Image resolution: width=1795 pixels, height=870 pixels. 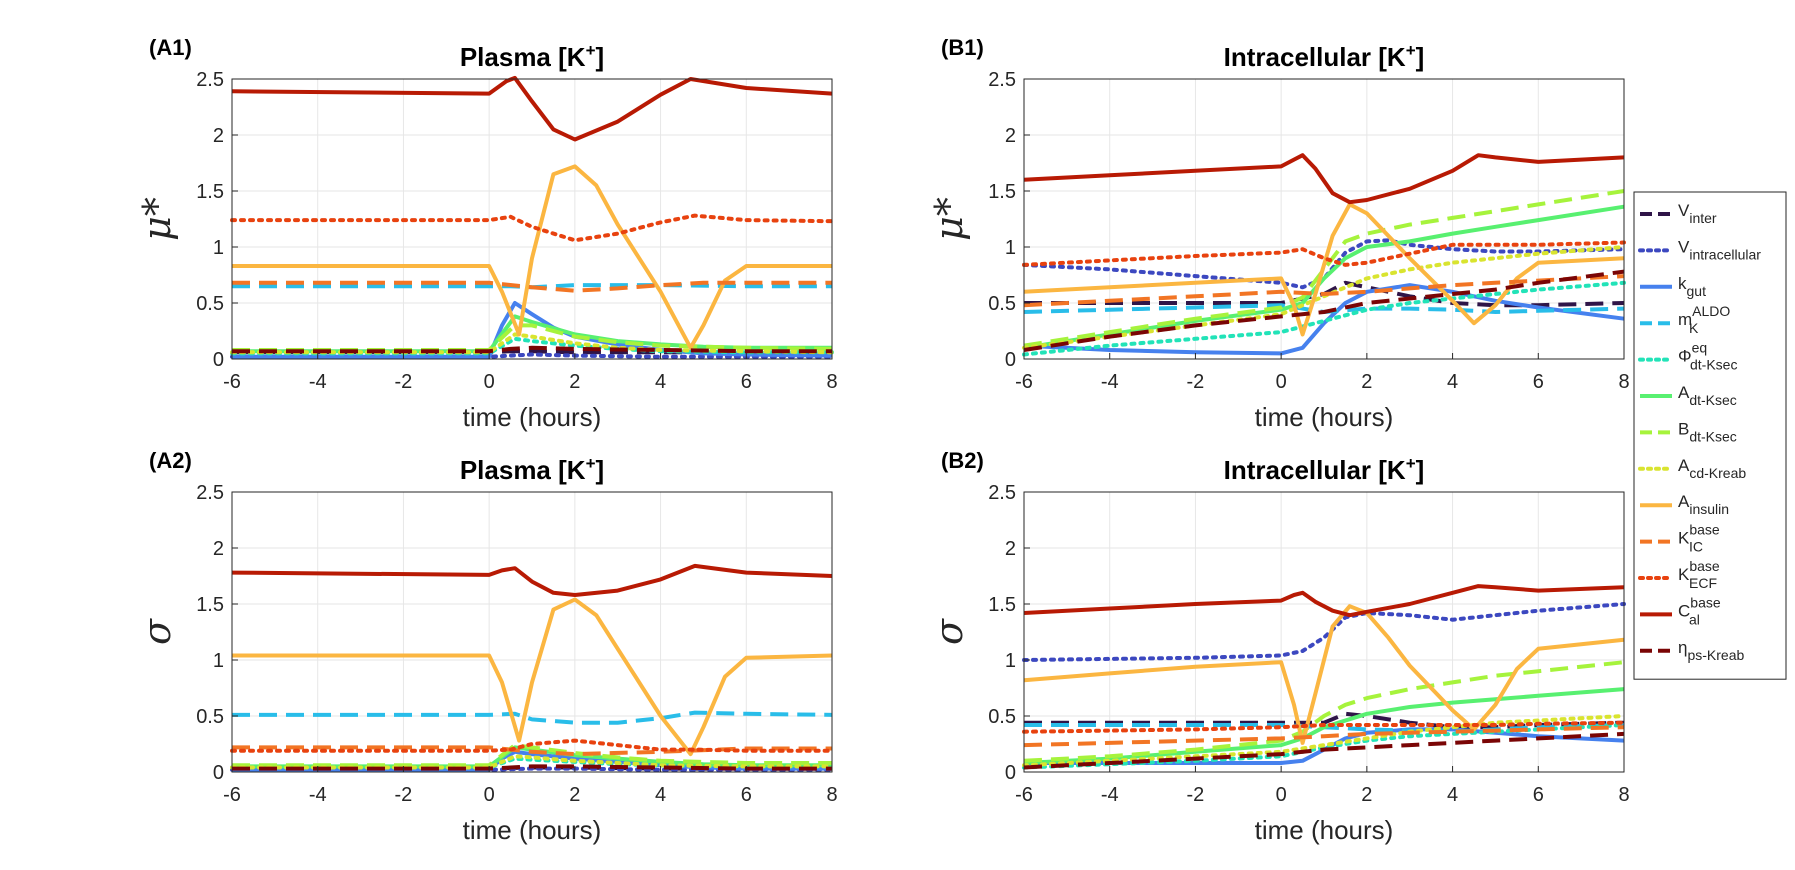 I want to click on legend-label: Vinter, so click(x=1697, y=213).